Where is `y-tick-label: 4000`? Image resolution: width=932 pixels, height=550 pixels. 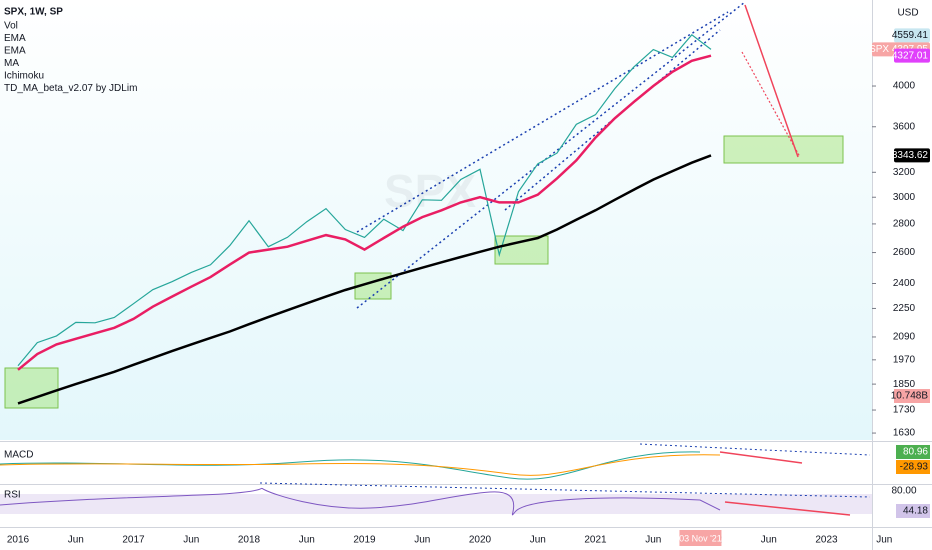
y-tick-label: 4000 is located at coordinates (904, 86).